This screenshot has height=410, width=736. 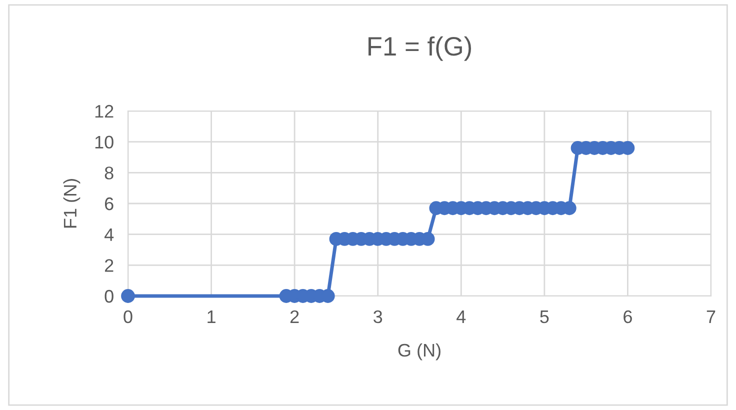 What do you see at coordinates (104, 111) in the screenshot?
I see `y-tick-label: 12` at bounding box center [104, 111].